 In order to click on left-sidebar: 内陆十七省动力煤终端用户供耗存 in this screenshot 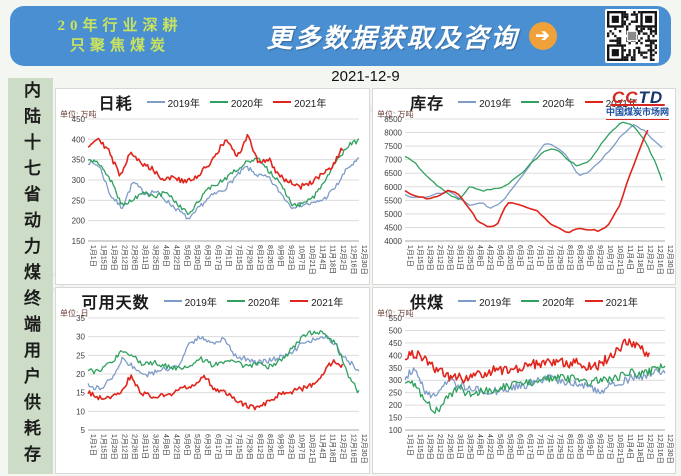, I will do `click(30, 276)`.